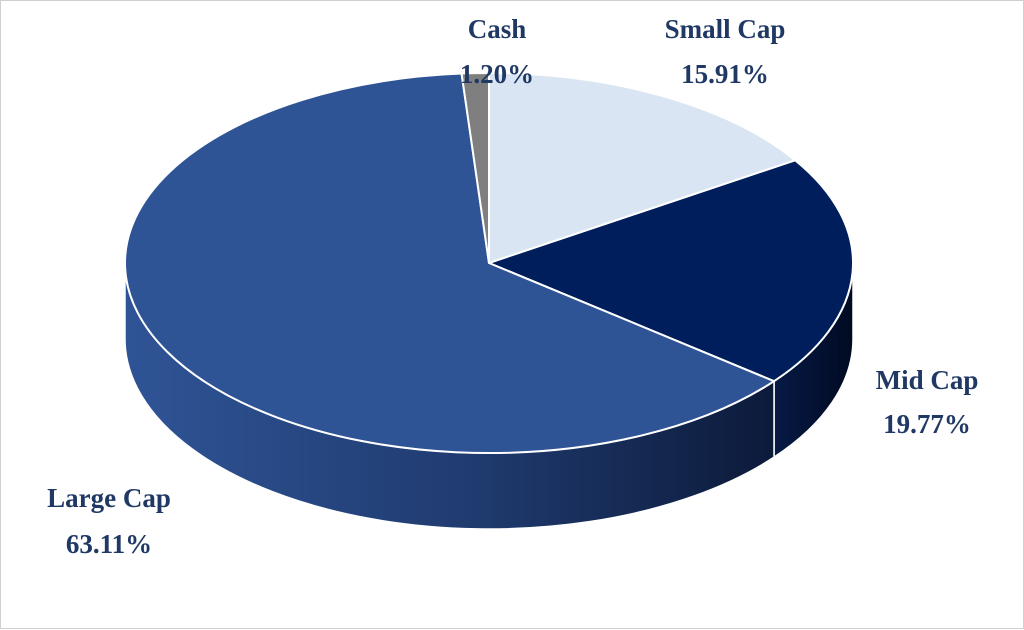 The width and height of the screenshot is (1024, 630). Describe the element at coordinates (109, 544) in the screenshot. I see `slice-label-large-cap-value: 63.11%` at that location.